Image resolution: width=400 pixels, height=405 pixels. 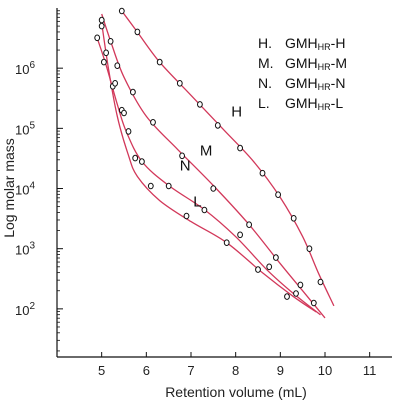 I want to click on x-tick-label: 6, so click(x=146, y=370).